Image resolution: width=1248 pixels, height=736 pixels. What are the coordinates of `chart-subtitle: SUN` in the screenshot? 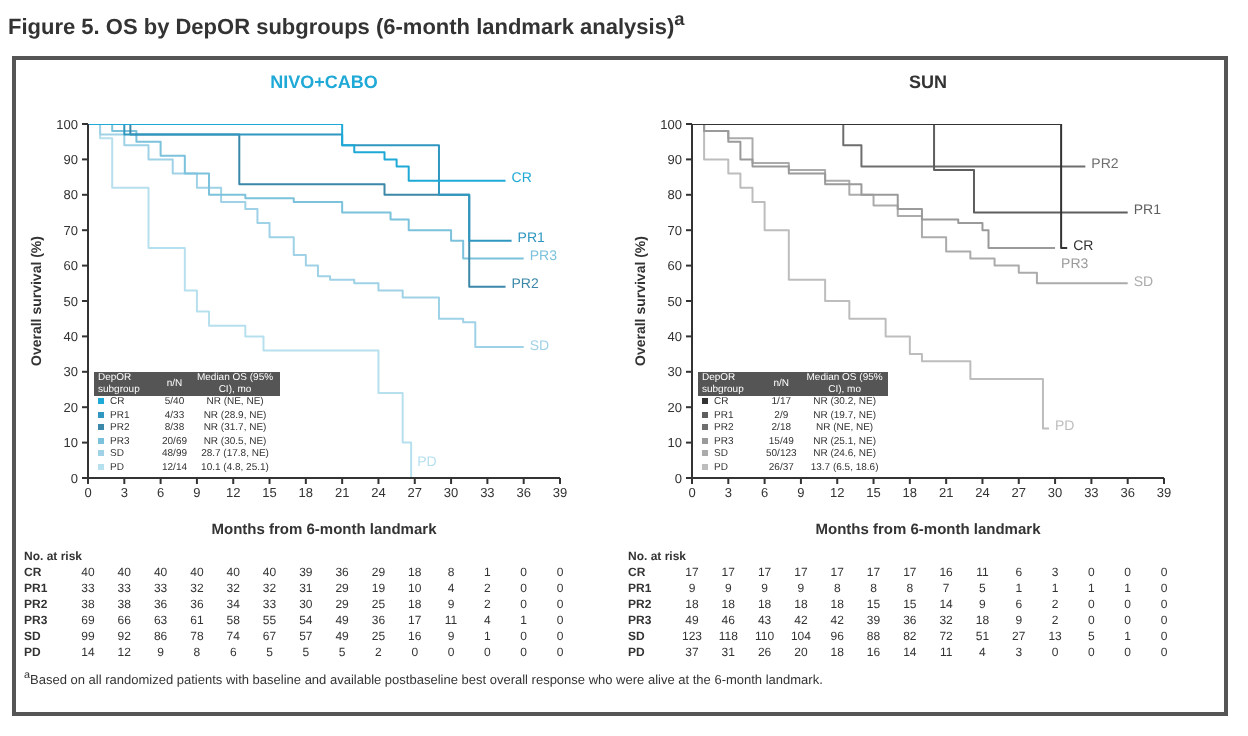 It's located at (927, 82).